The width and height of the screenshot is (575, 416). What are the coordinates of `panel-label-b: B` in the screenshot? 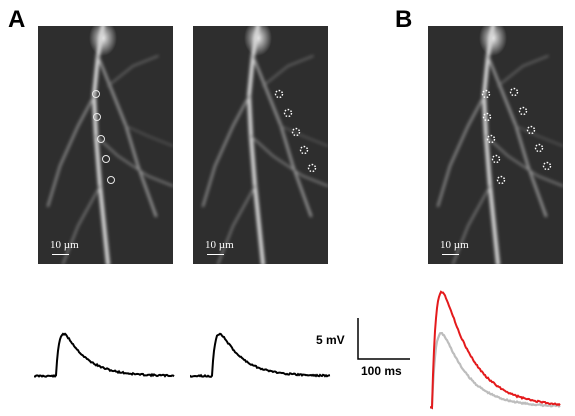 It's located at (404, 19).